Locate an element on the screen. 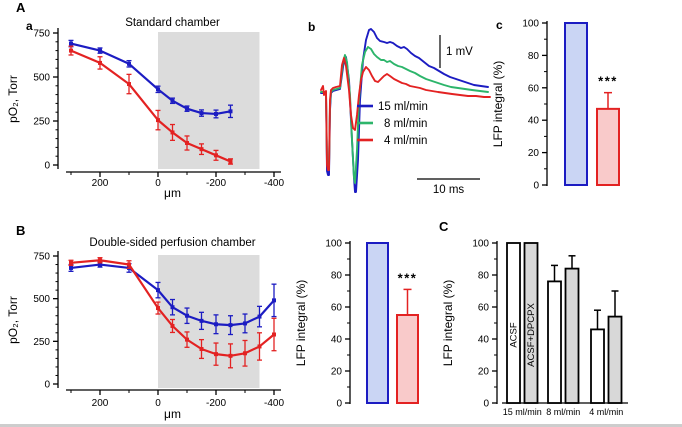  shaded-region is located at coordinates (209, 100).